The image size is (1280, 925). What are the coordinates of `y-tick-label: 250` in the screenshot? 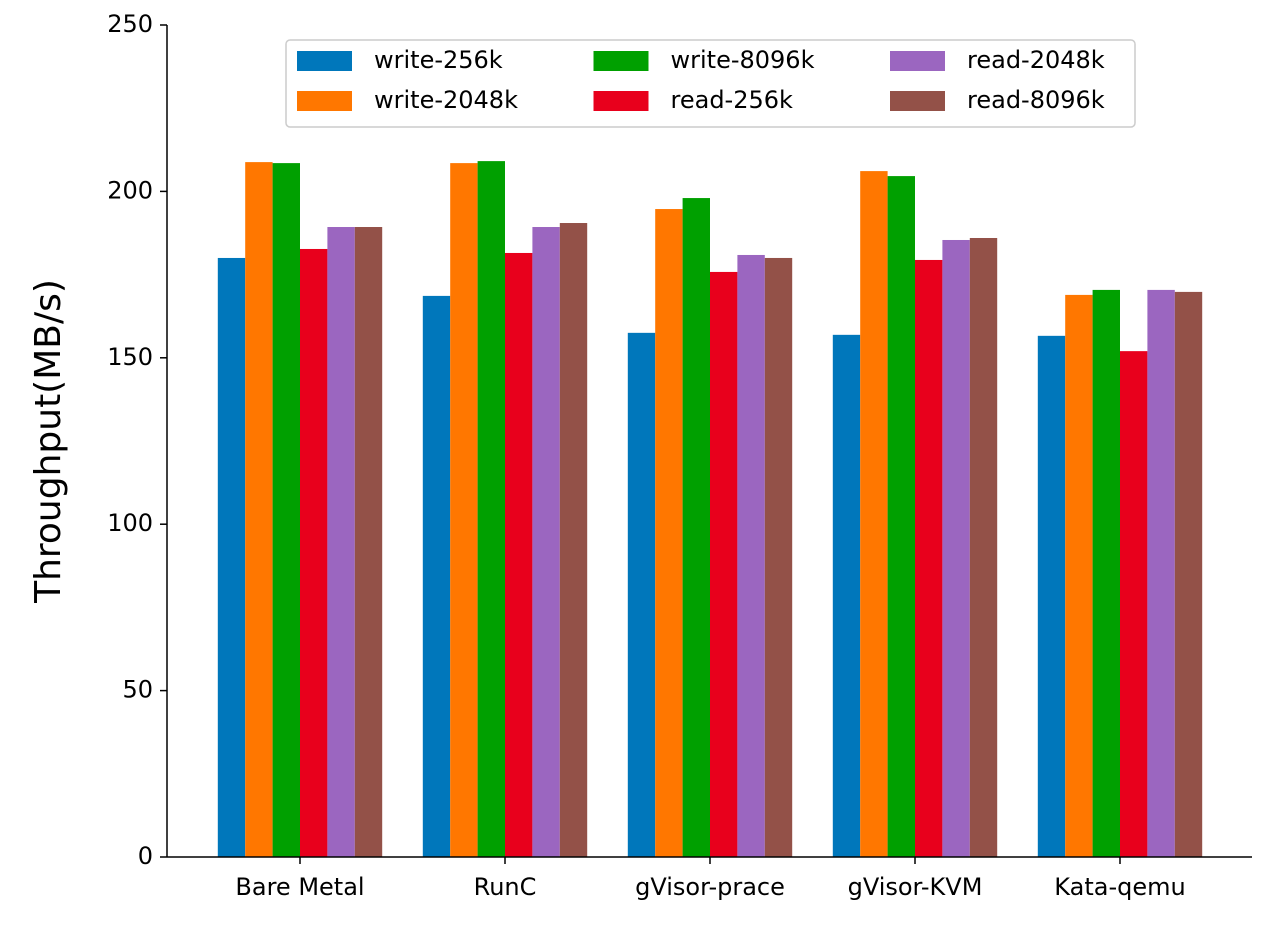 It's located at (130, 24).